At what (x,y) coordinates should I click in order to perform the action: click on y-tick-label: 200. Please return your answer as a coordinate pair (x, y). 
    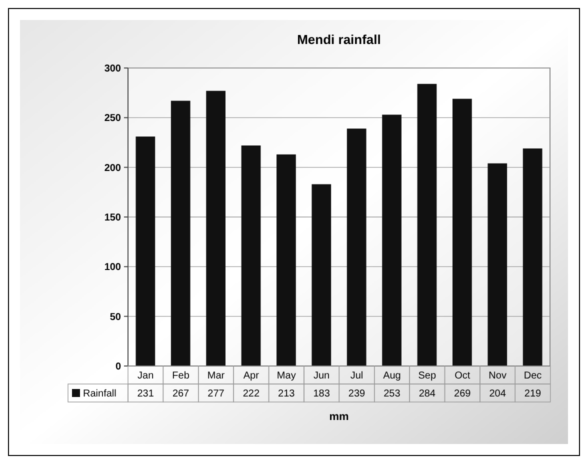
    Looking at the image, I should click on (113, 168).